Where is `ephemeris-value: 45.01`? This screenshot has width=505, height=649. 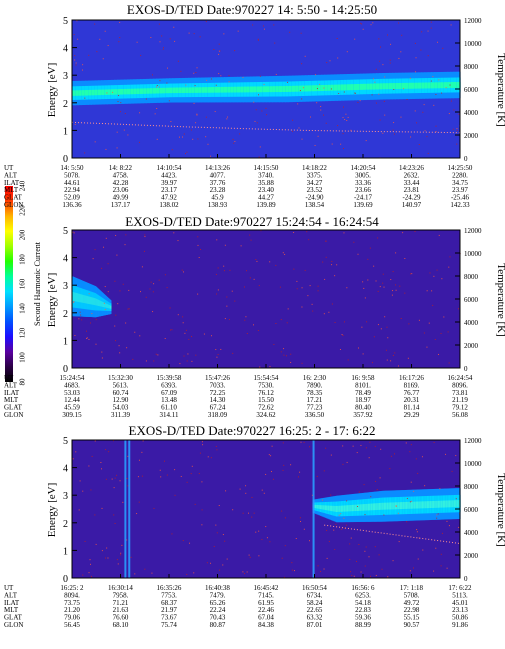
ephemeris-value: 45.01 is located at coordinates (460, 603).